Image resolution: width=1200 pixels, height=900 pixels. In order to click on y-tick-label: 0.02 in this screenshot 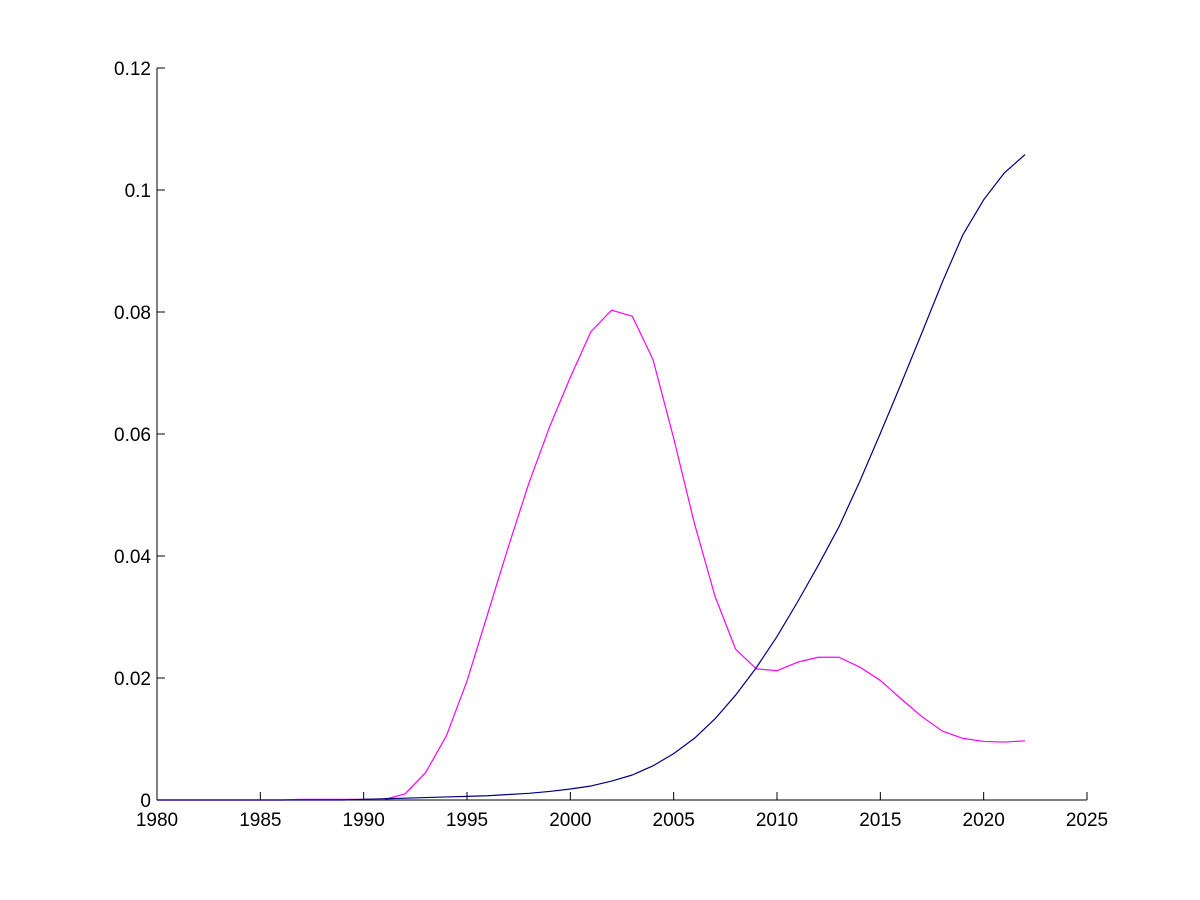, I will do `click(132, 679)`.